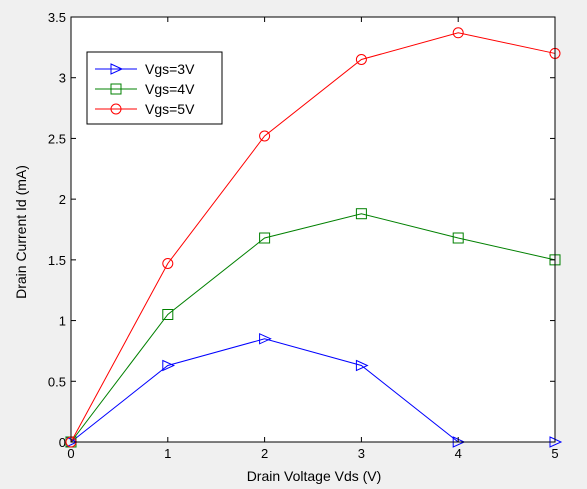 The image size is (587, 489). What do you see at coordinates (361, 453) in the screenshot?
I see `x-tick-label-3: 3` at bounding box center [361, 453].